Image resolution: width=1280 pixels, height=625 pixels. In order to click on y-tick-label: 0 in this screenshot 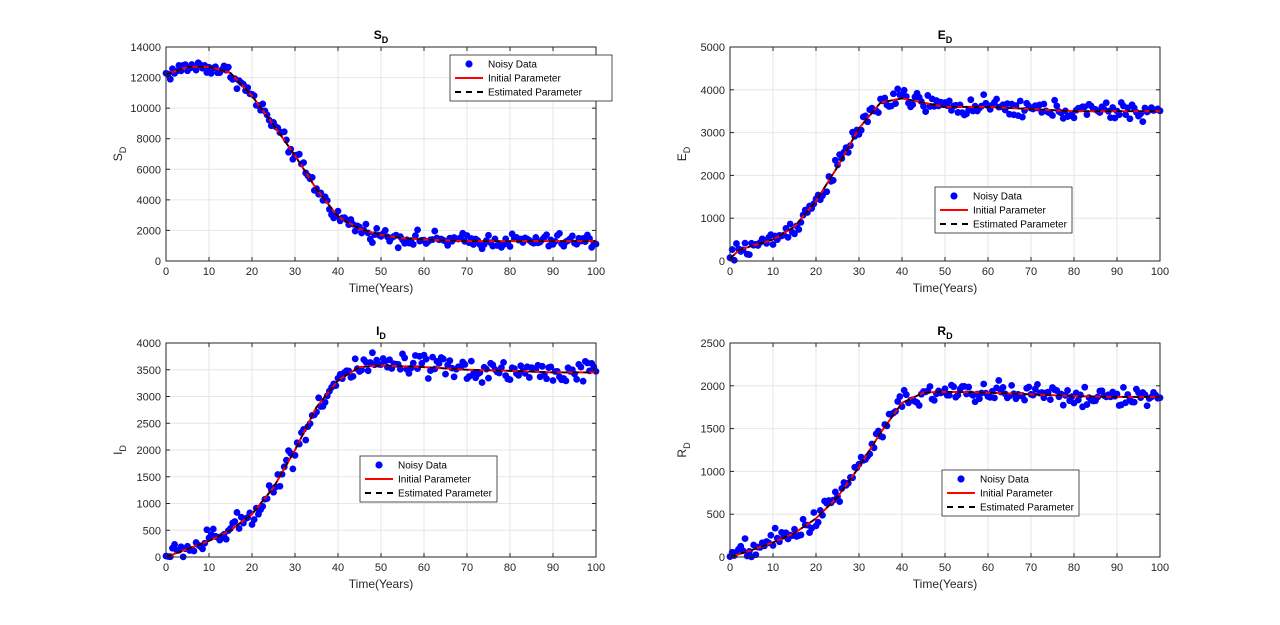, I will do `click(158, 262)`.